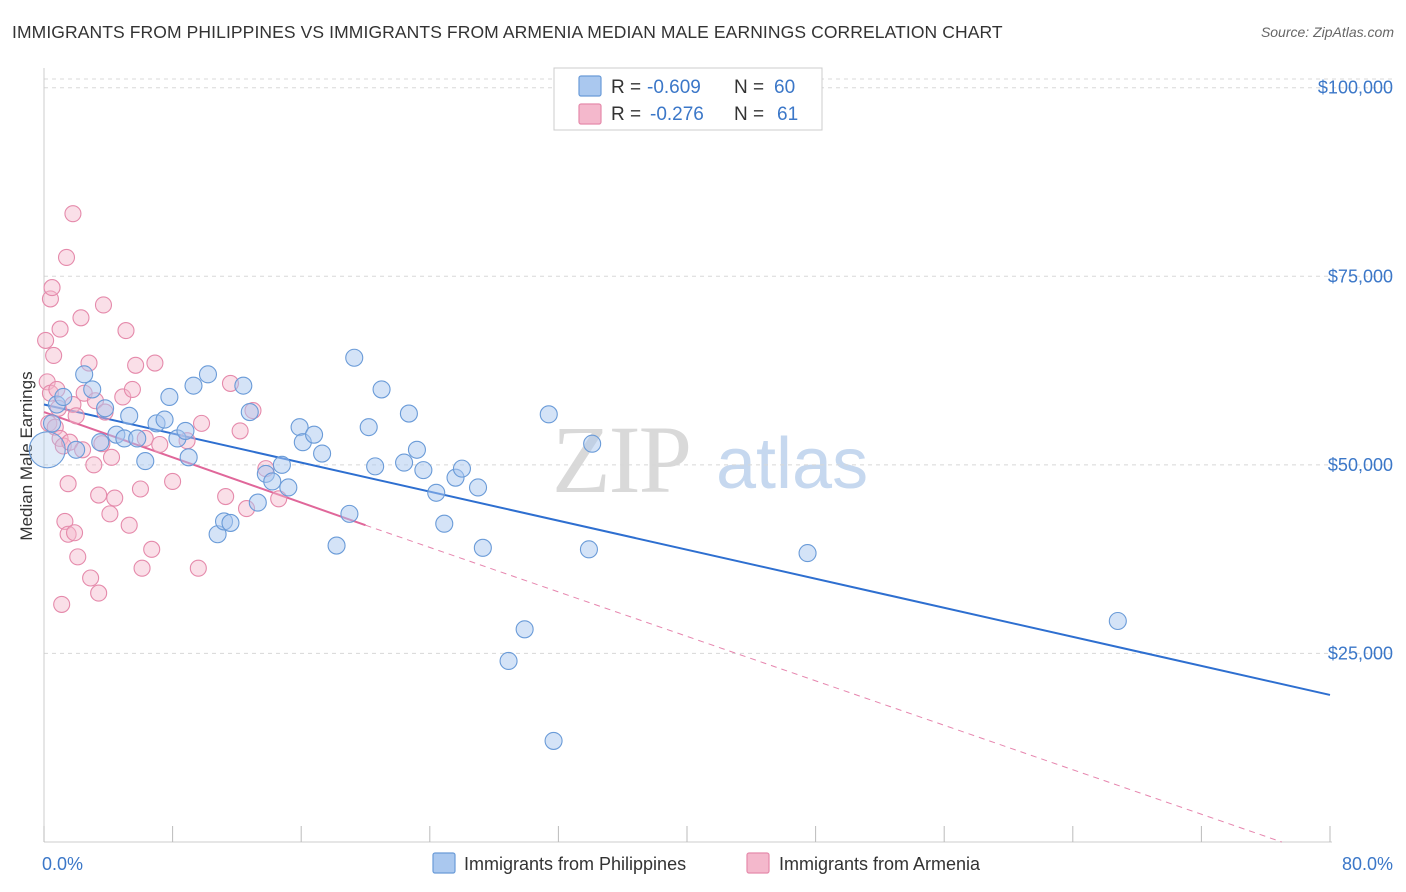 The width and height of the screenshot is (1406, 892). What do you see at coordinates (749, 87) in the screenshot?
I see `legend-n-label-philippines: N =` at bounding box center [749, 87].